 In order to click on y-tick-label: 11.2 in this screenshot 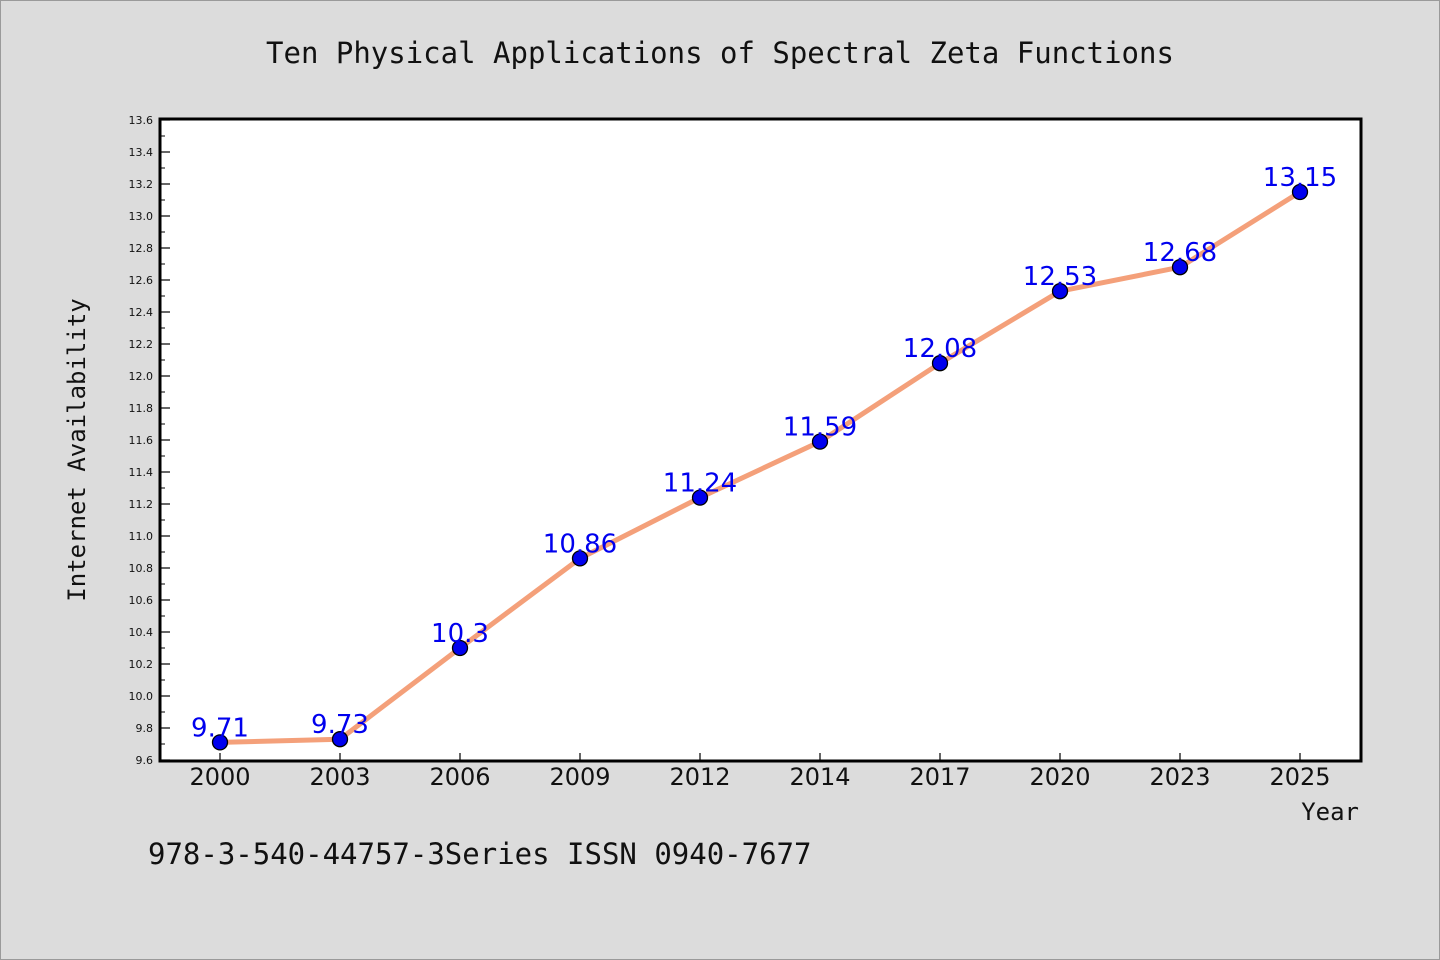, I will do `click(141, 504)`.